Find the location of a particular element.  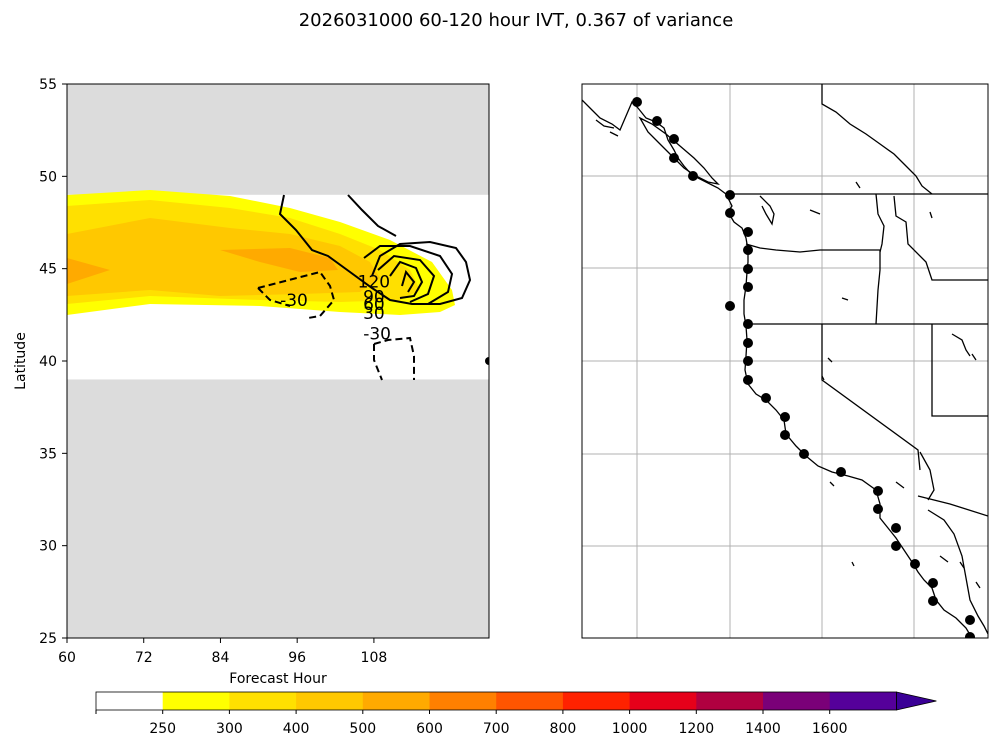

colorbar: 250 300 400 500 600 700 800 1000 1200 1400 1600 is located at coordinates (516, 714).